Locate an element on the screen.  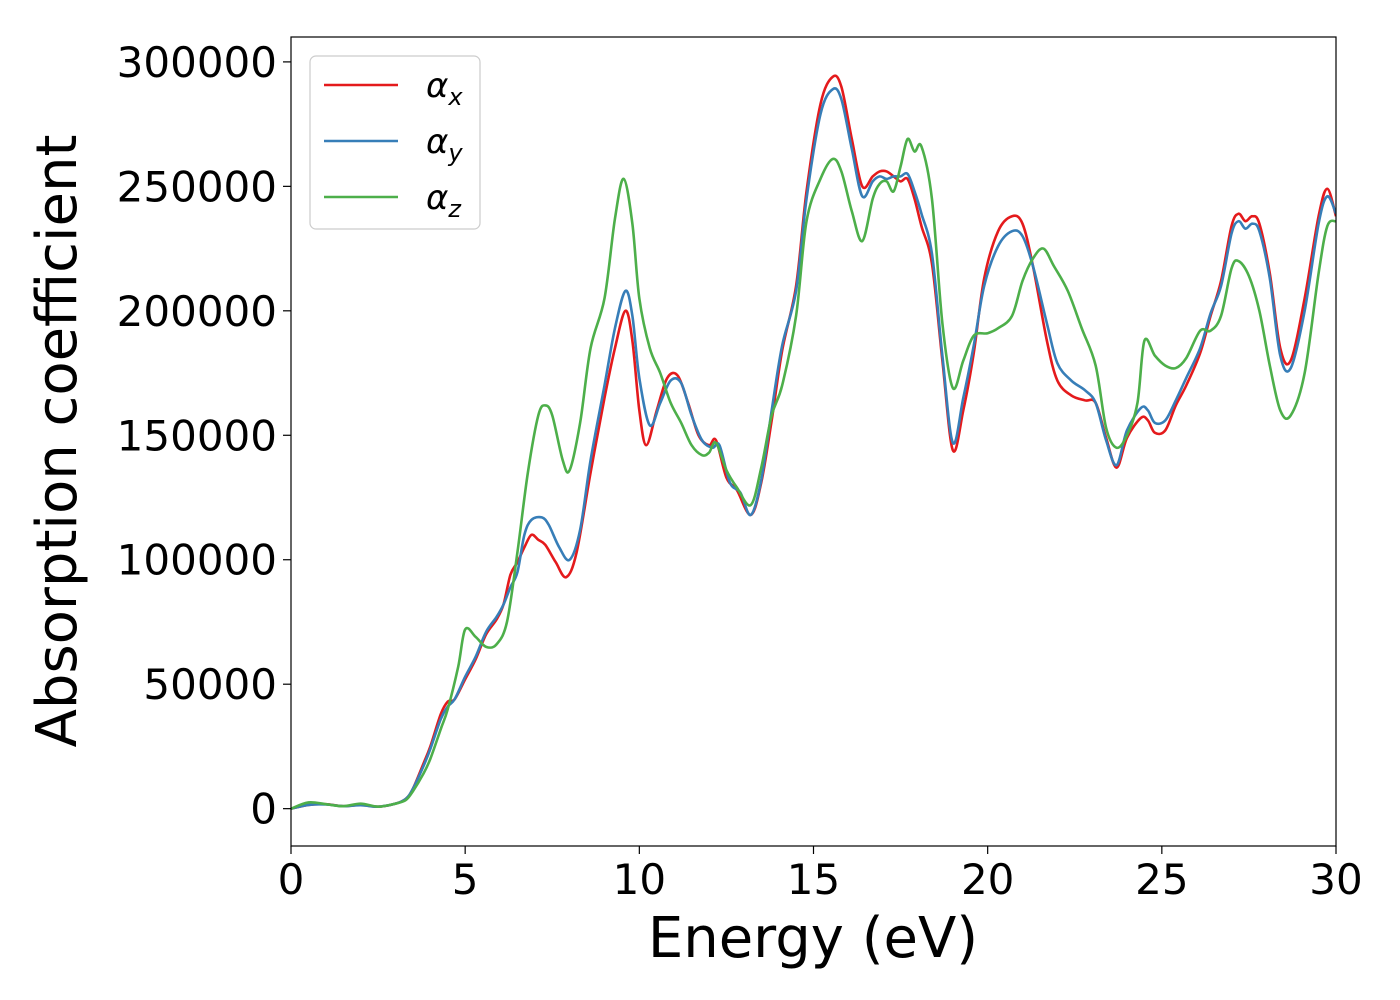
y-axis-label: Absorption coefficient is located at coordinates (57, 441).